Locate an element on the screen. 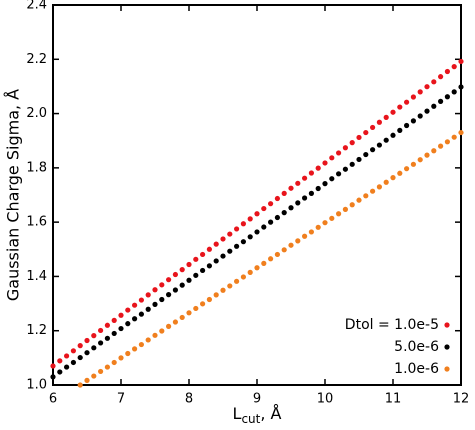  x-axis-label: Lcut, Å is located at coordinates (257, 415).